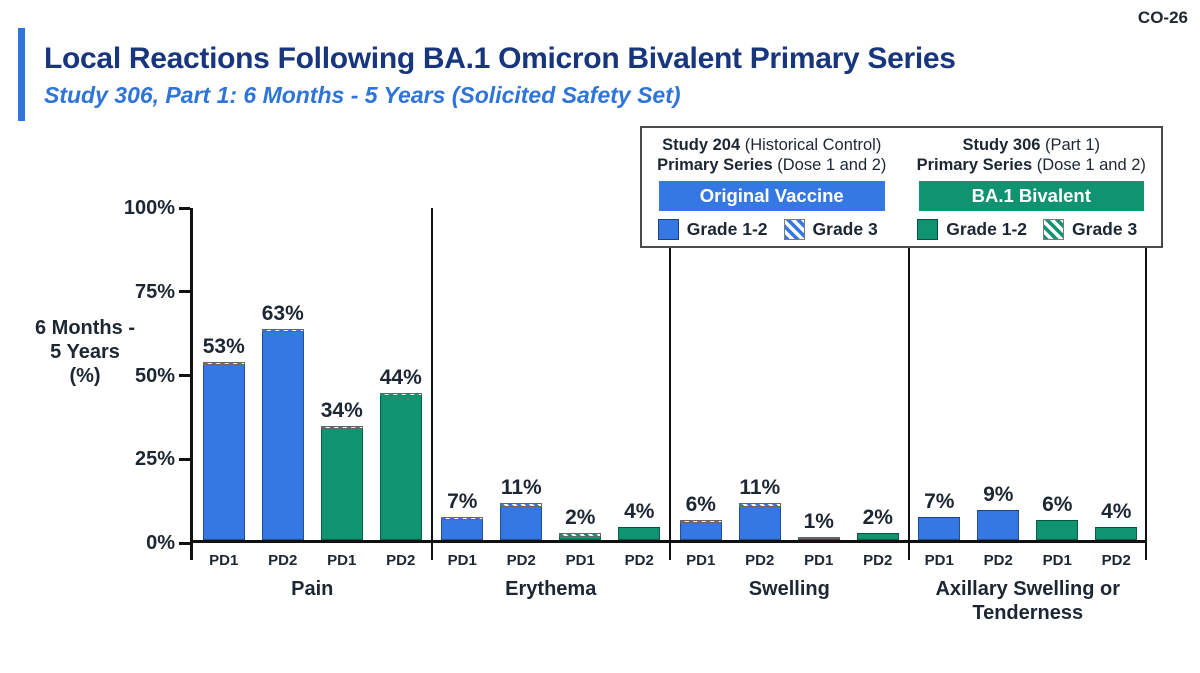 The height and width of the screenshot is (673, 1200). What do you see at coordinates (85, 376) in the screenshot?
I see `y-axis-title-line: (%)` at bounding box center [85, 376].